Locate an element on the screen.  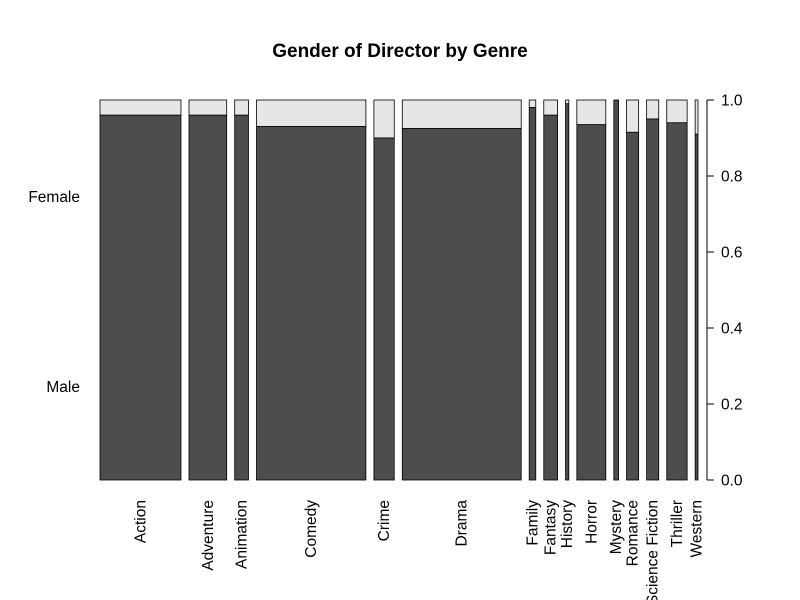
tile-female-history is located at coordinates (567, 102).